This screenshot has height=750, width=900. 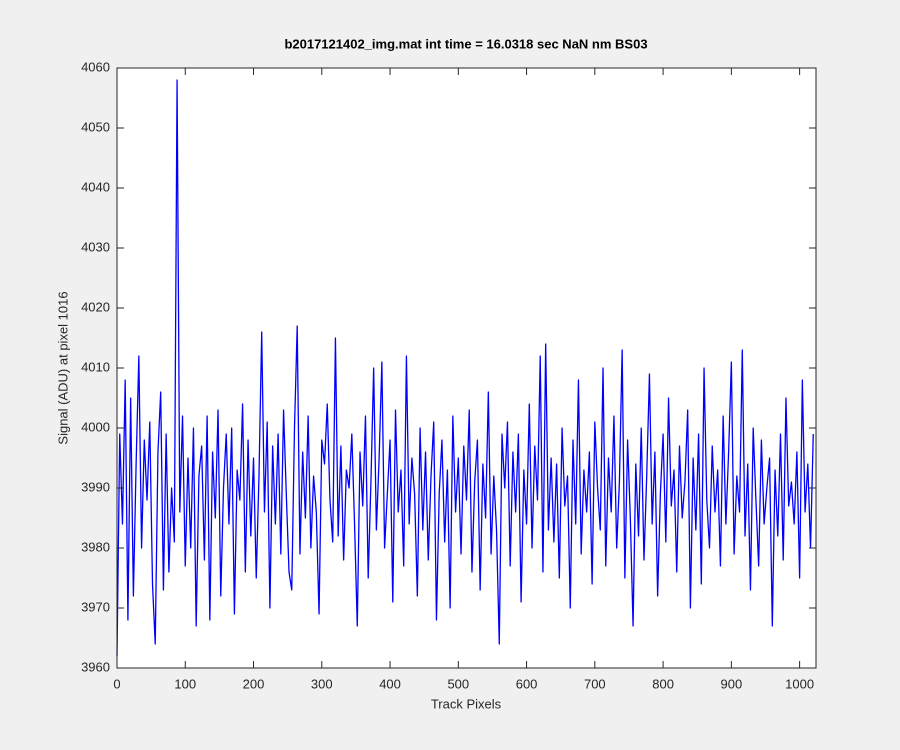 What do you see at coordinates (390, 683) in the screenshot?
I see `x-tick-label: 400` at bounding box center [390, 683].